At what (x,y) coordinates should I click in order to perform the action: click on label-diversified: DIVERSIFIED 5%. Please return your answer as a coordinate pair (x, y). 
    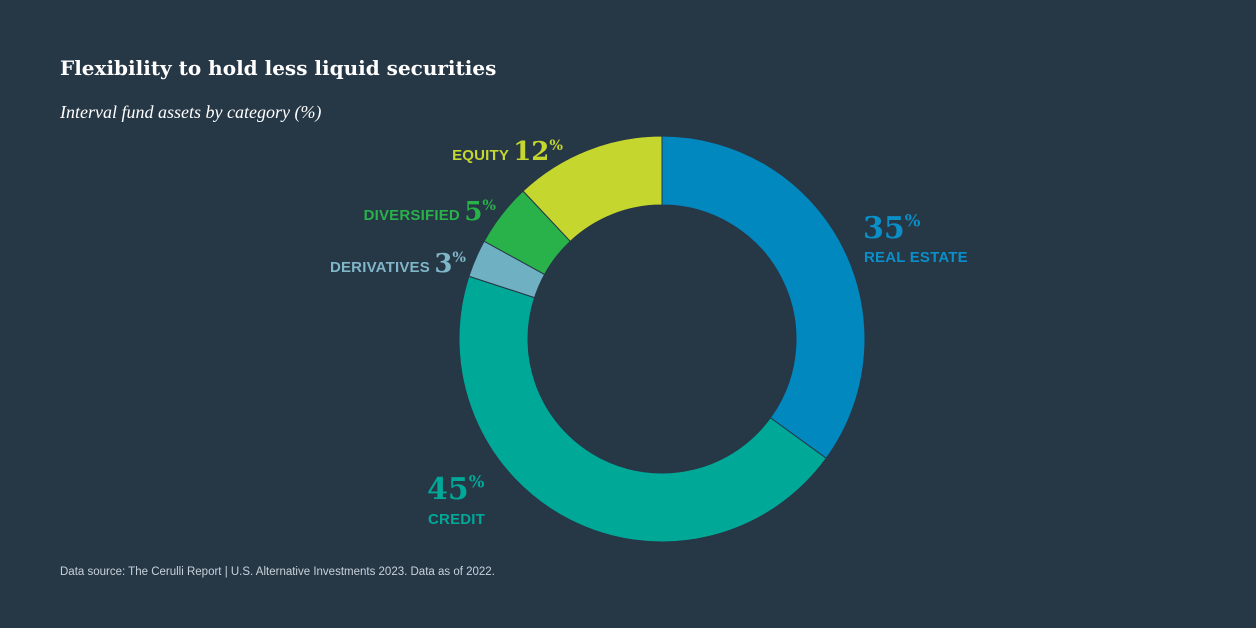
    Looking at the image, I should click on (430, 212).